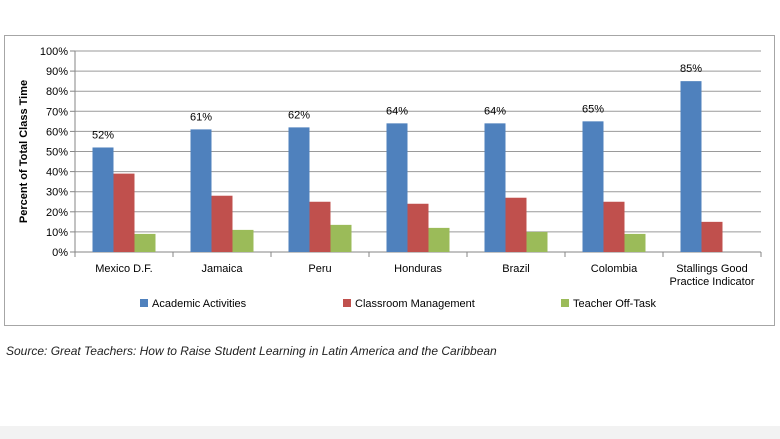  What do you see at coordinates (614, 304) in the screenshot?
I see `legend-label: Teacher Off-Task` at bounding box center [614, 304].